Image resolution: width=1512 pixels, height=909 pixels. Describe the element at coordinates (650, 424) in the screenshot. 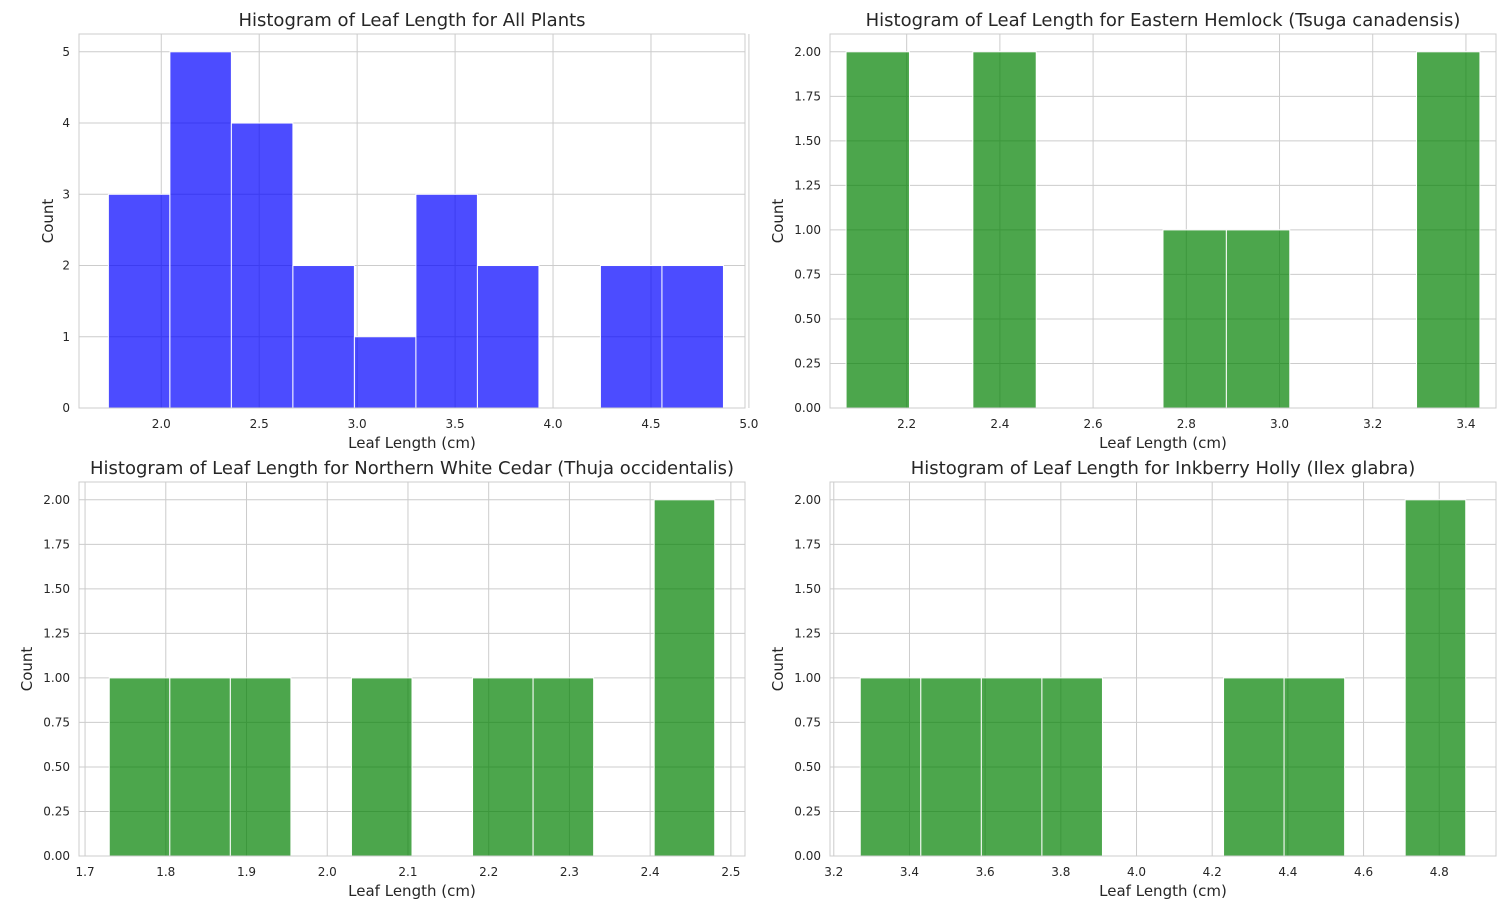

I see `x-tick-label: 4.5` at that location.